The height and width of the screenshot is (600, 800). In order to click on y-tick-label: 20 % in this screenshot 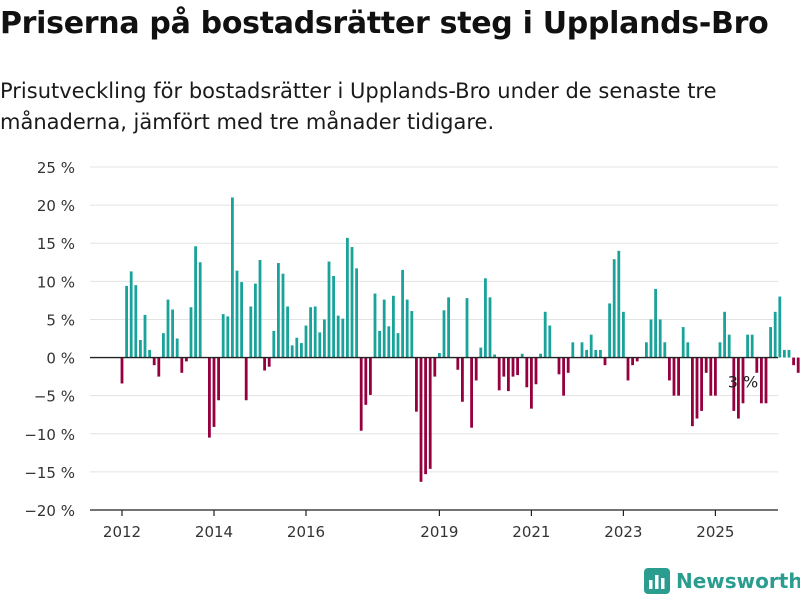, I will do `click(56, 206)`.